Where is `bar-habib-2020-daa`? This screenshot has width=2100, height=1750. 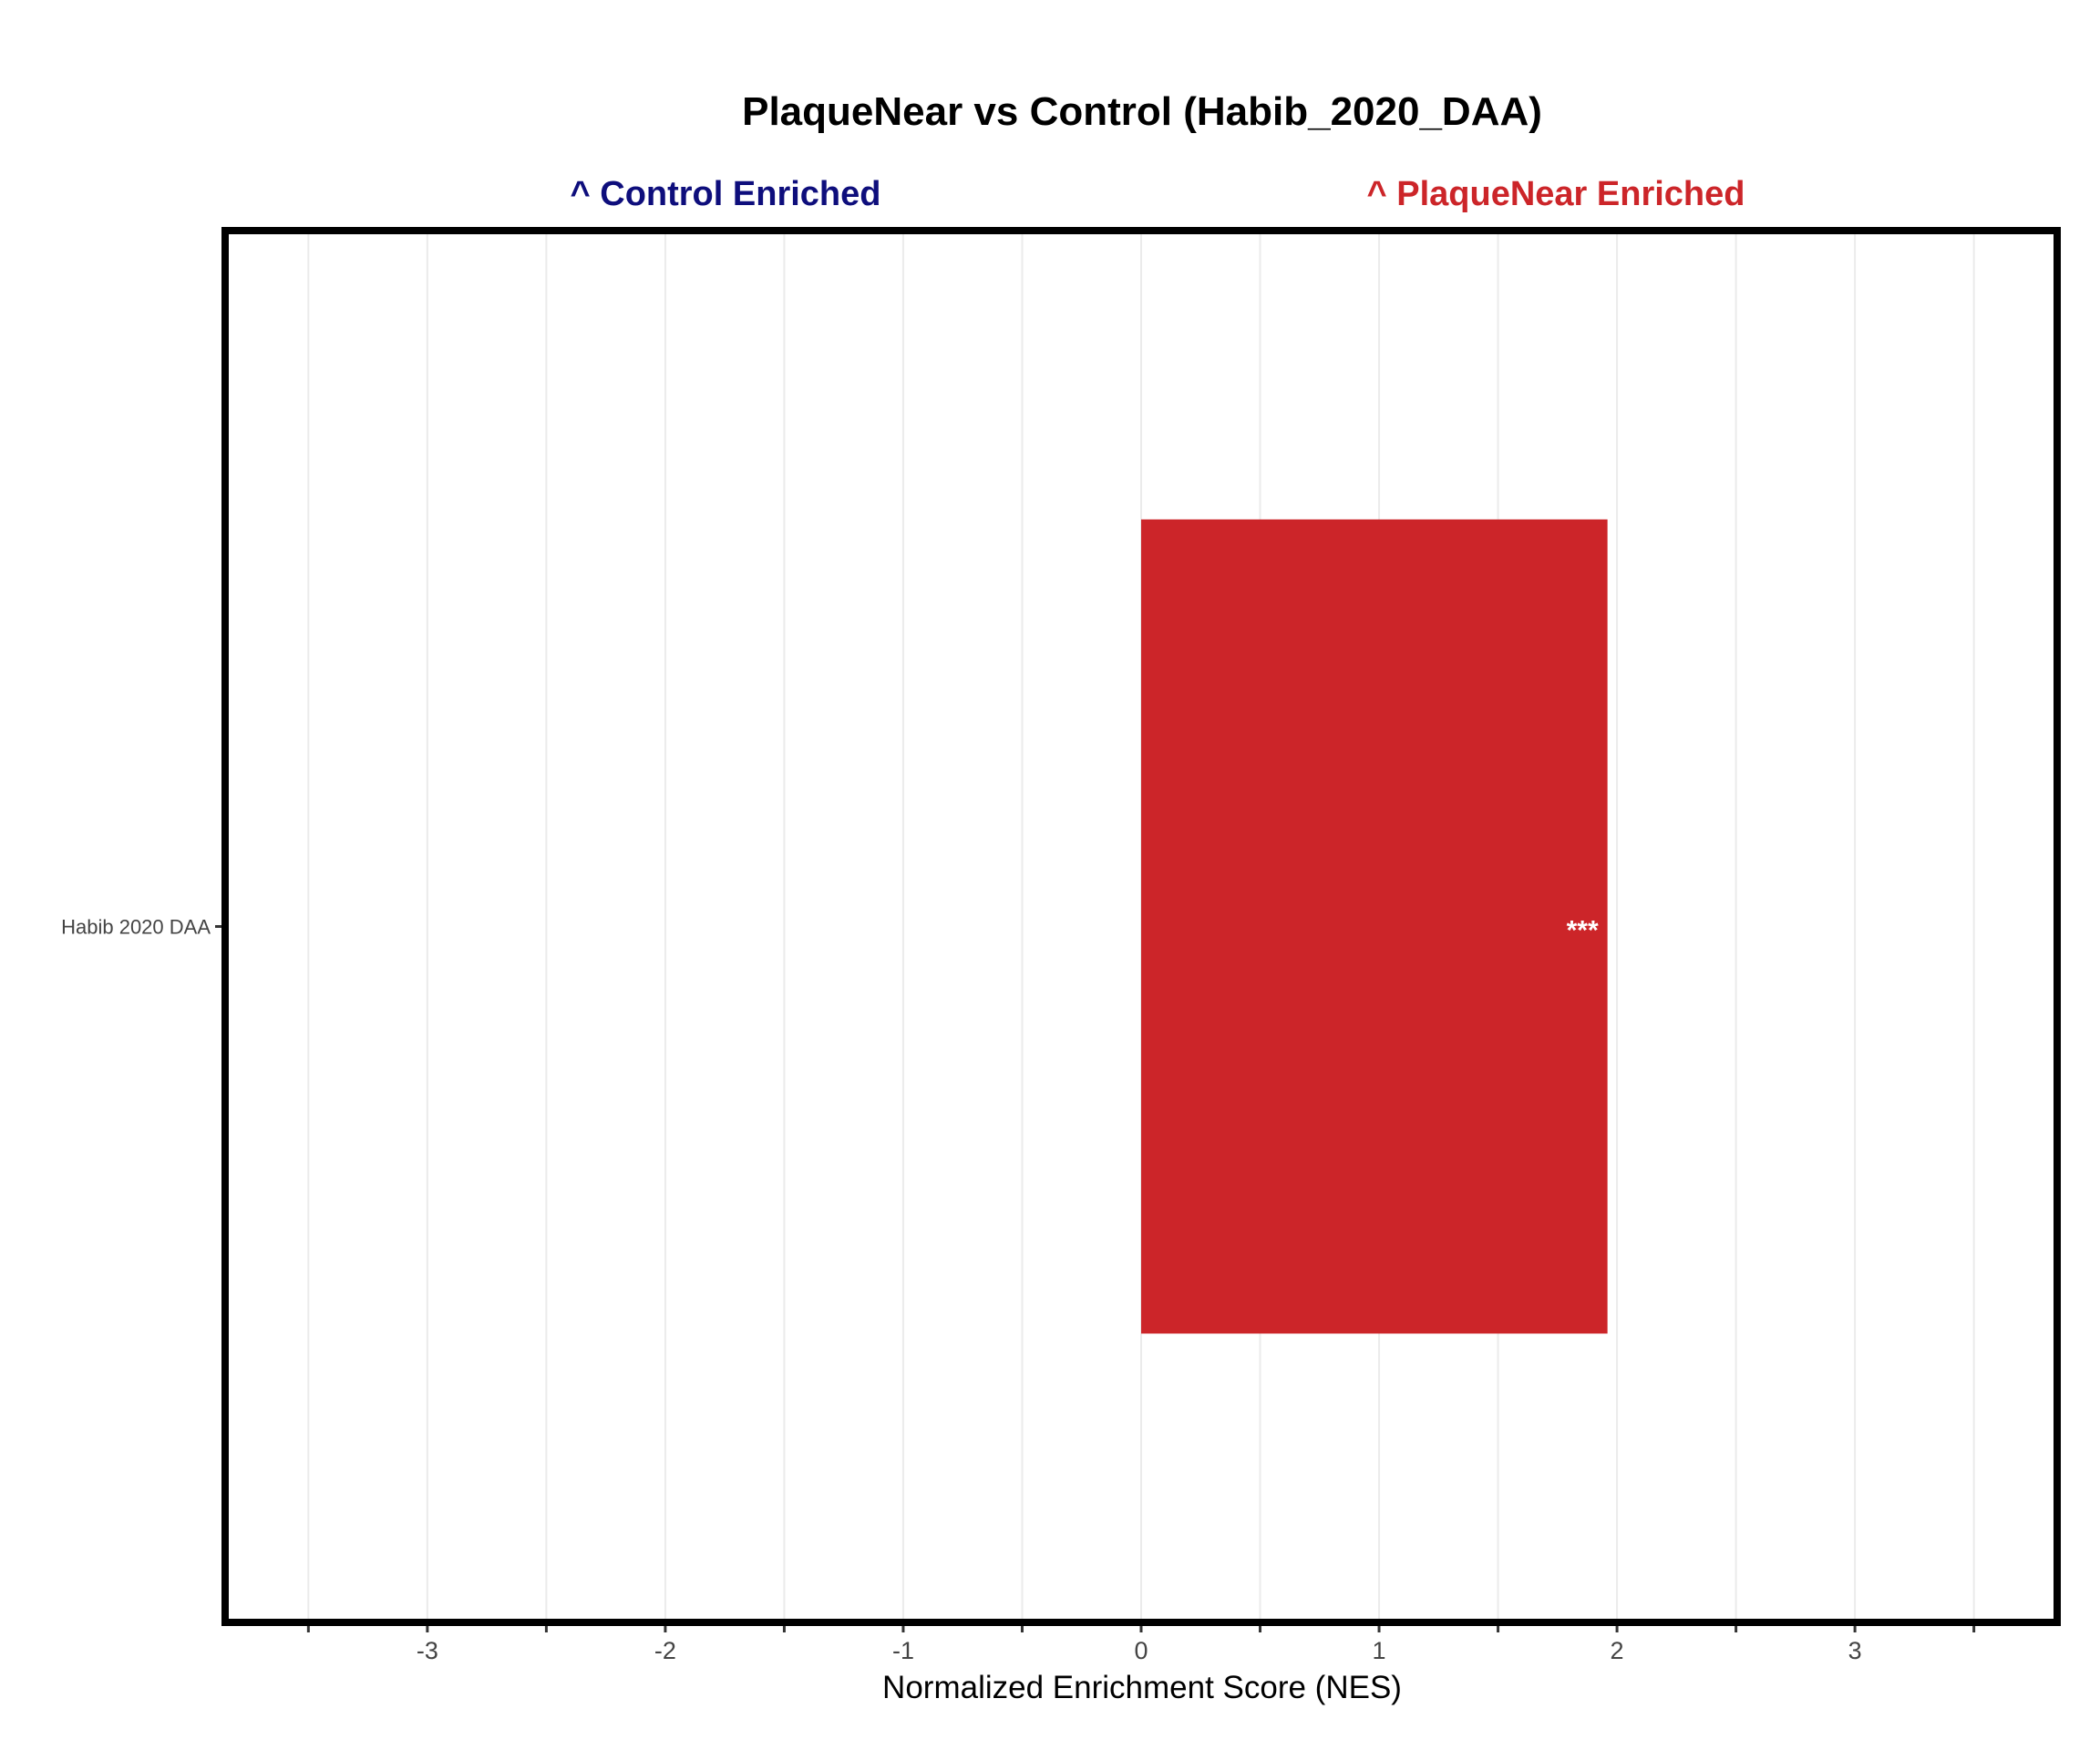 bar-habib-2020-daa is located at coordinates (1375, 927).